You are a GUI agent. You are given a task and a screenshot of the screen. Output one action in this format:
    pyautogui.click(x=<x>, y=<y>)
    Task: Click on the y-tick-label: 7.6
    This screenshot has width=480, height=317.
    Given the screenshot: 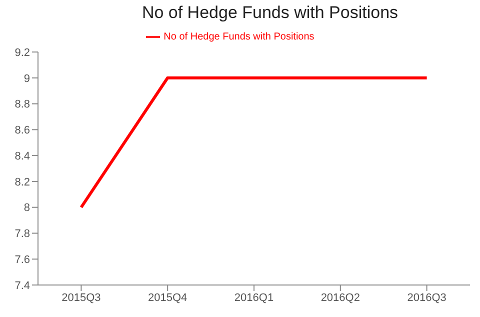 What is the action you would take?
    pyautogui.click(x=22, y=260)
    